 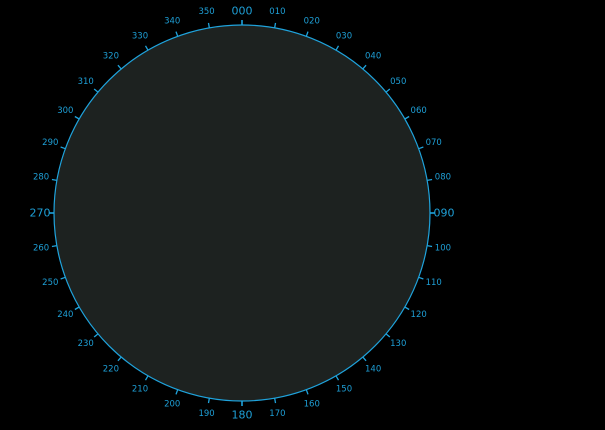 I want to click on bearing-label-330: 330, so click(x=140, y=36).